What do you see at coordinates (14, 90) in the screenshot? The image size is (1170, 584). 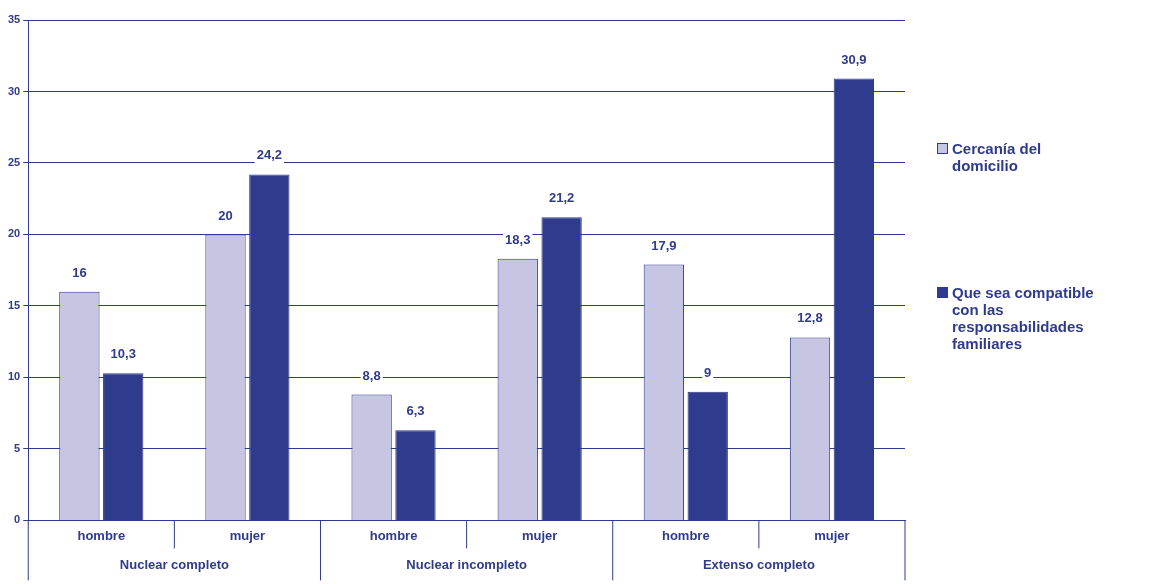 I see `y-tick-label: 30` at bounding box center [14, 90].